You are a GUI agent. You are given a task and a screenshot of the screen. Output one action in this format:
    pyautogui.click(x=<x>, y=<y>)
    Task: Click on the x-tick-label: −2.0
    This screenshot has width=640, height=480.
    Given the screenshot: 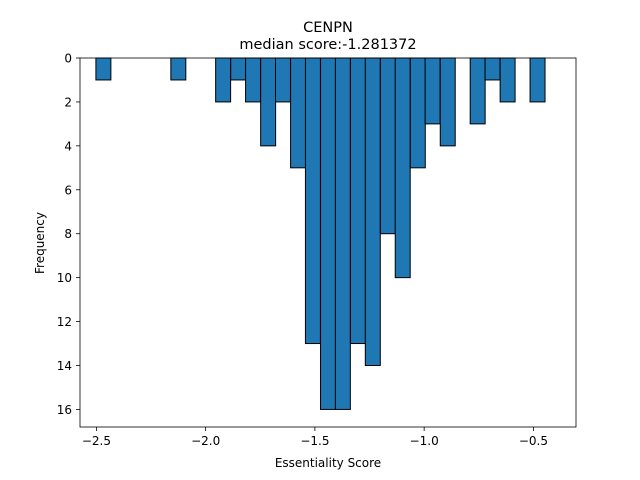 What is the action you would take?
    pyautogui.click(x=205, y=441)
    